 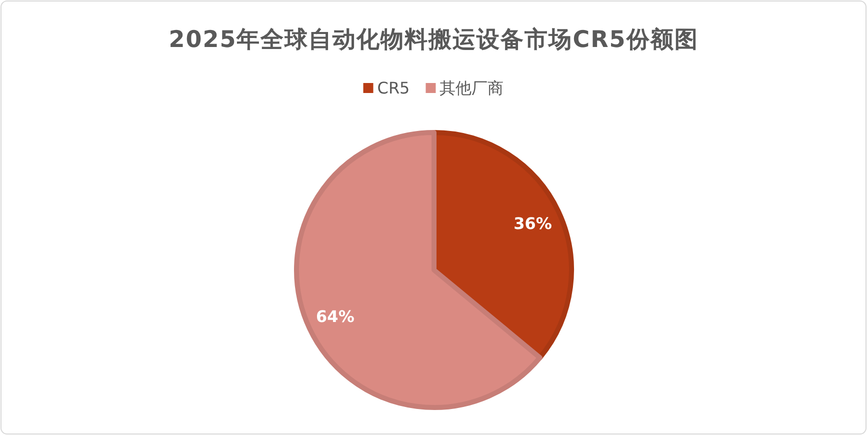 I want to click on chart-title: 2025年全球自动化物料搬运设备市场CR5份额图, so click(x=433, y=39).